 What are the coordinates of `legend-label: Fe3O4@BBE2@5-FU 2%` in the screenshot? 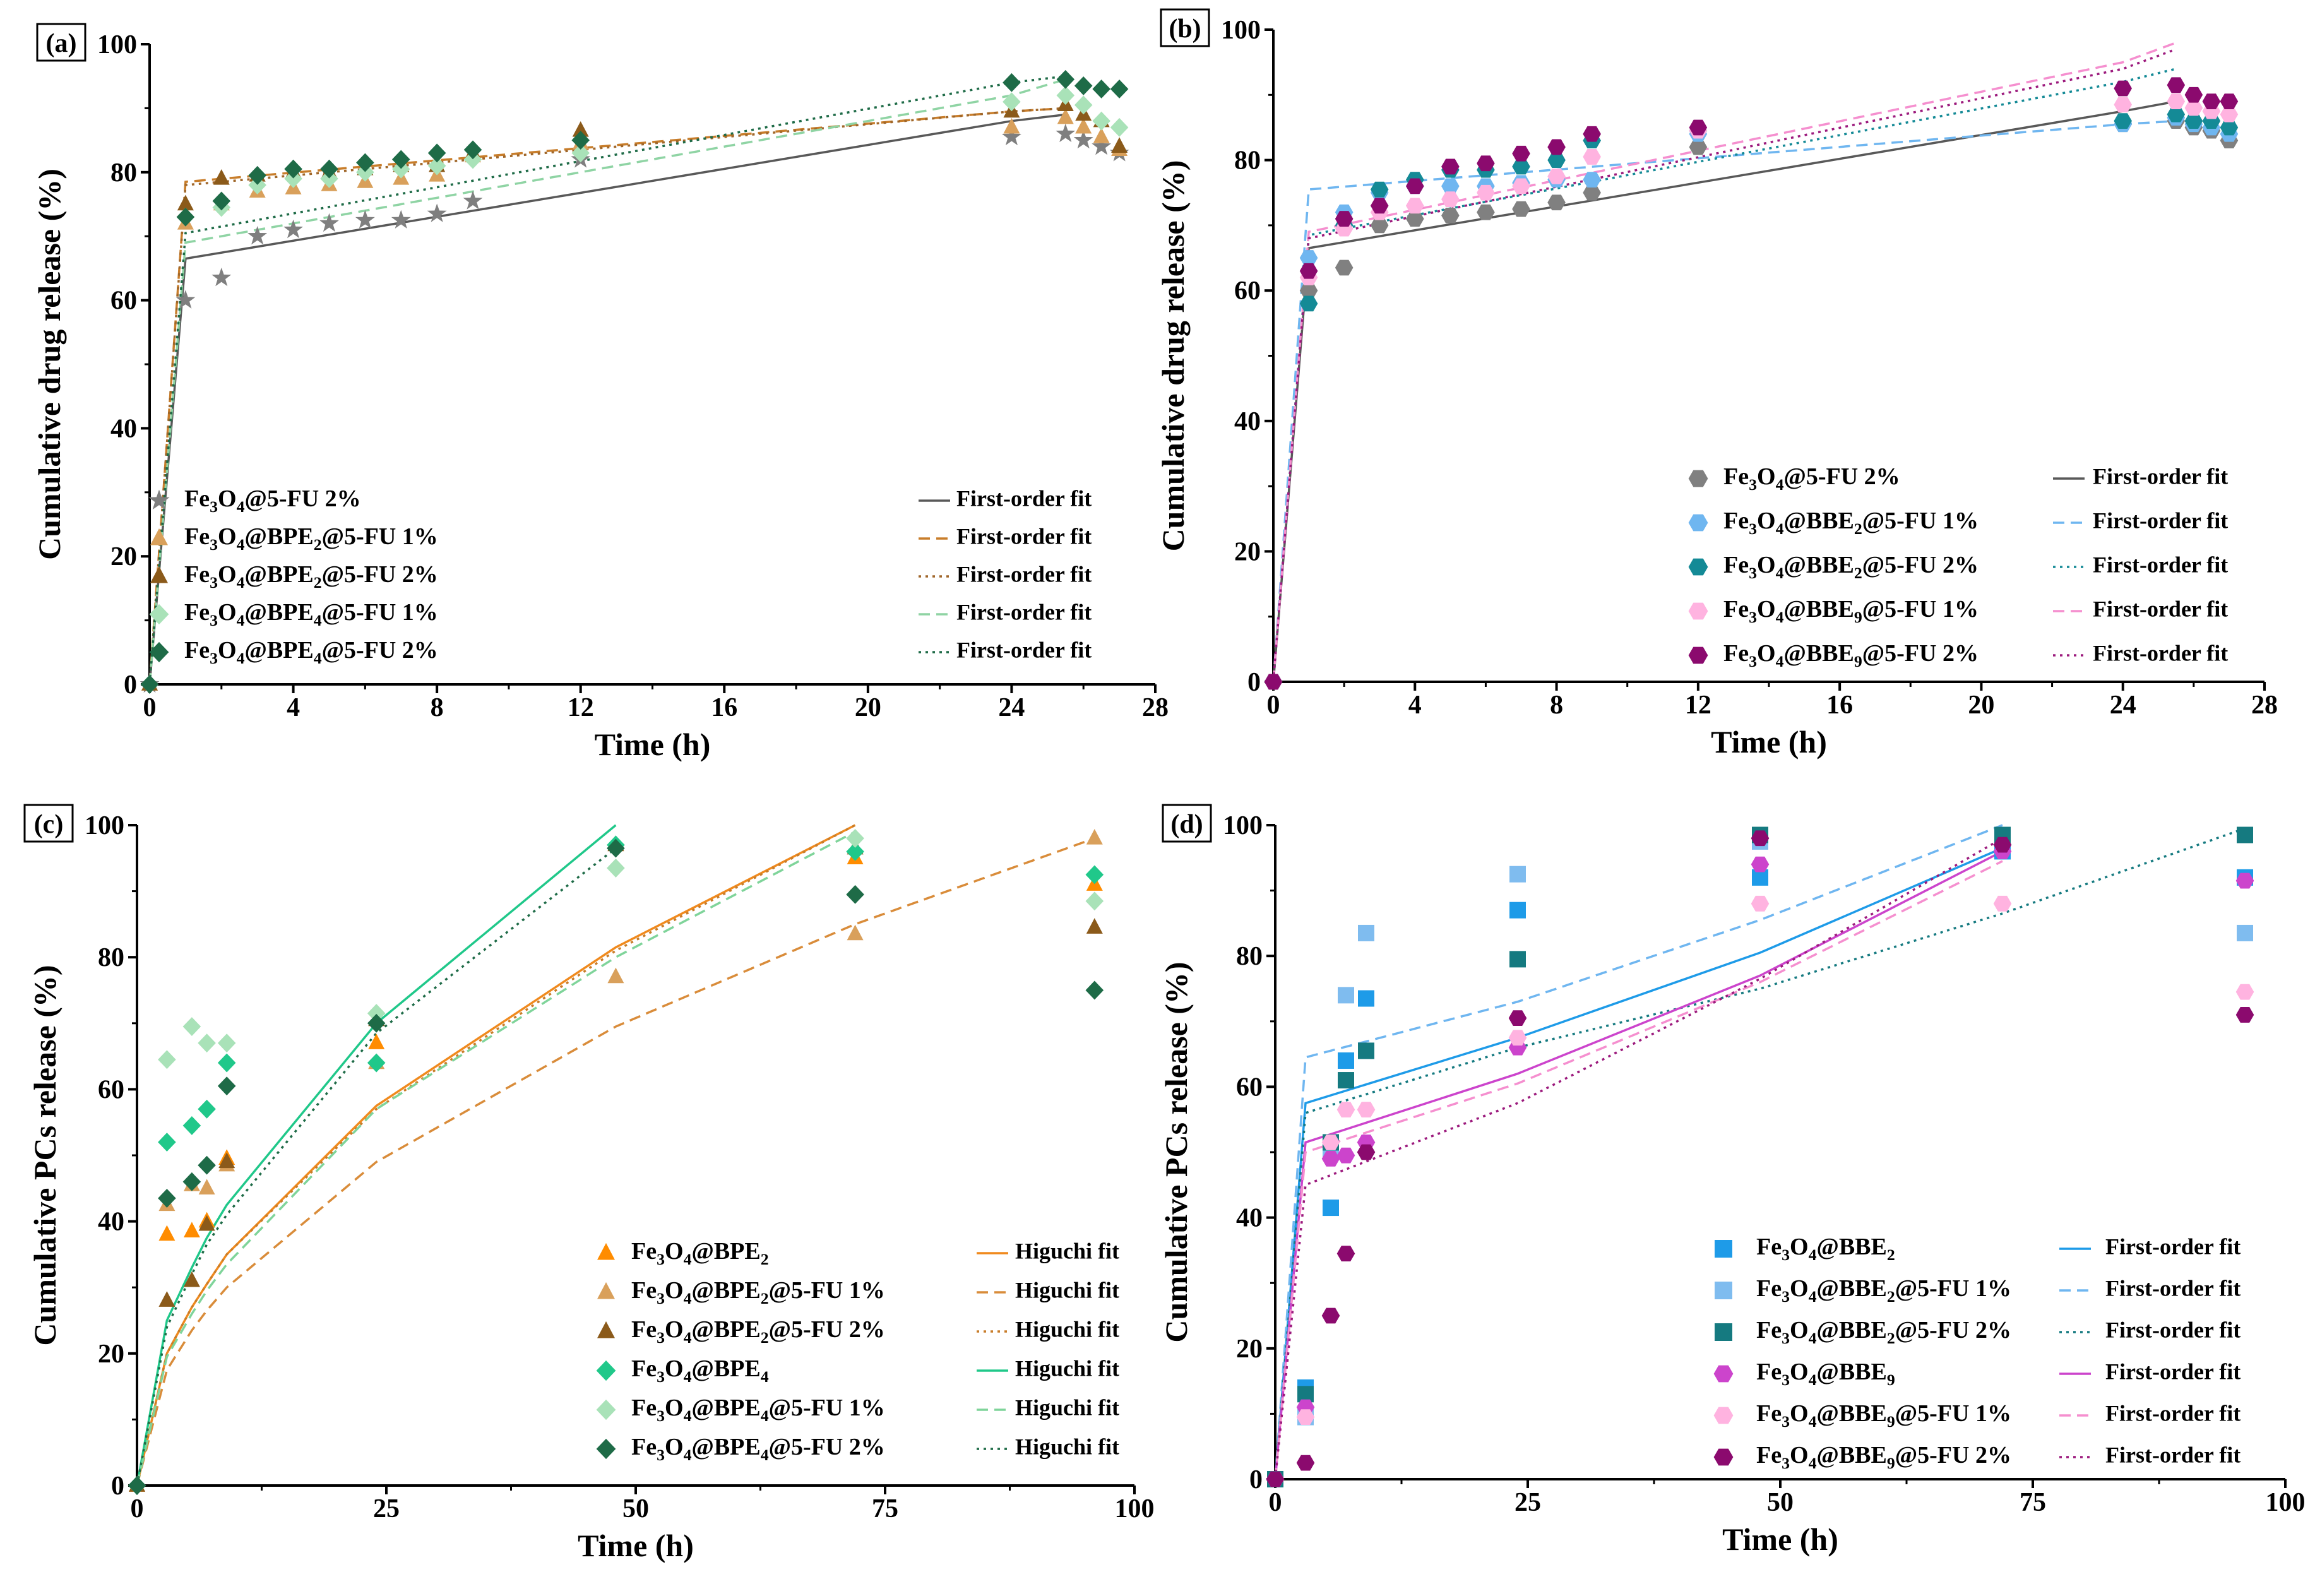 It's located at (1884, 1332).